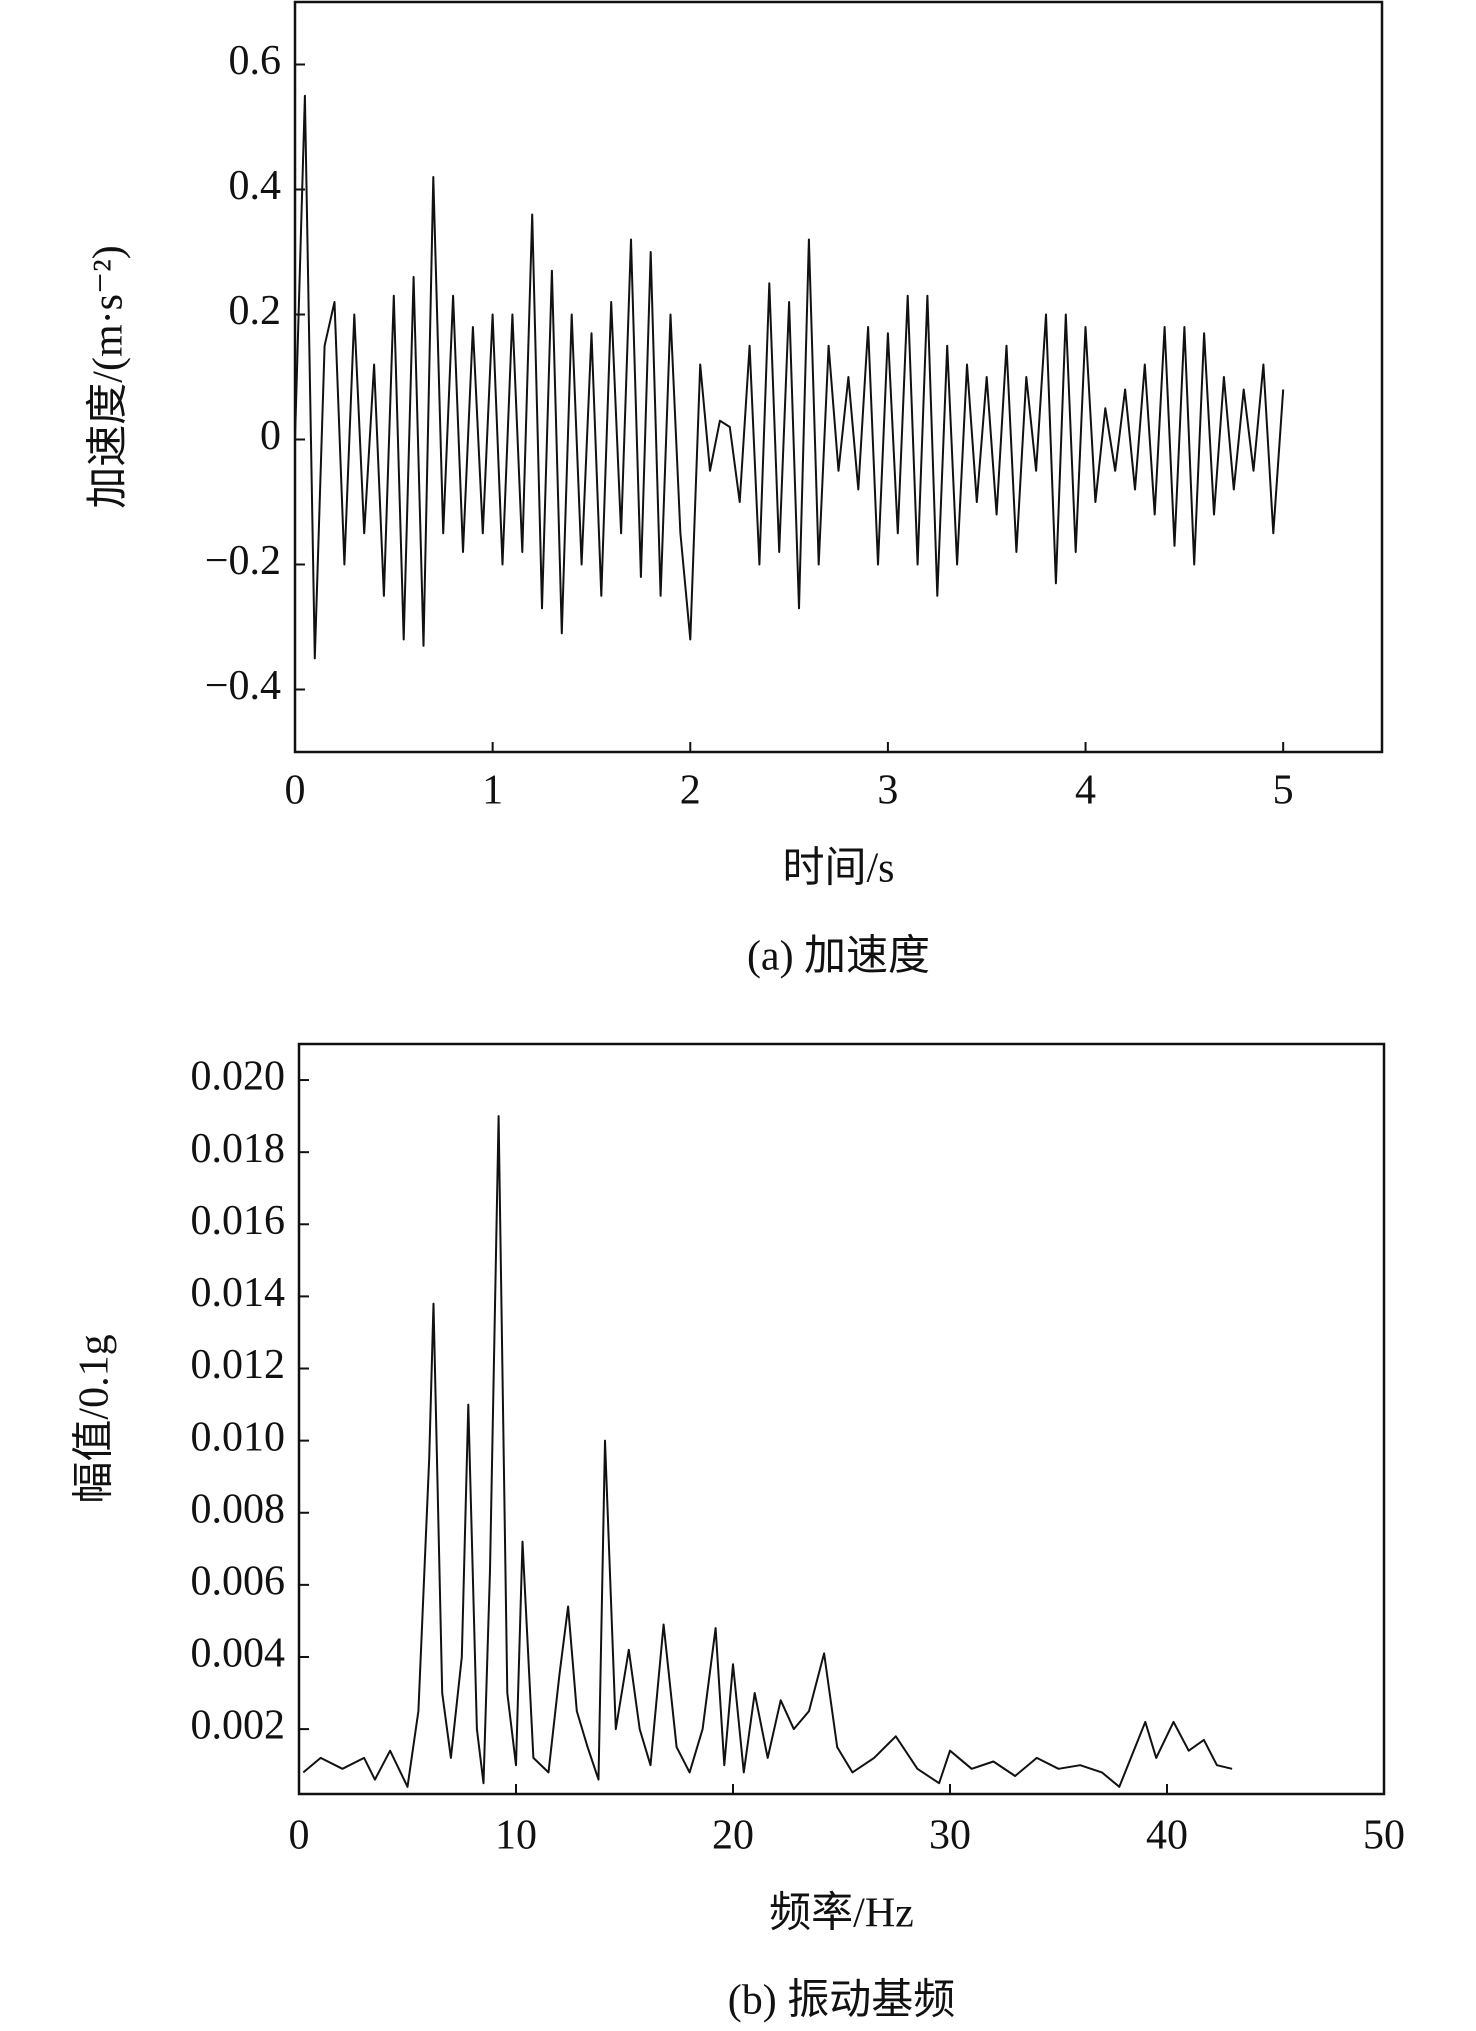 The height and width of the screenshot is (2031, 1476). What do you see at coordinates (838, 957) in the screenshot?
I see `caption: (a) 加速度` at bounding box center [838, 957].